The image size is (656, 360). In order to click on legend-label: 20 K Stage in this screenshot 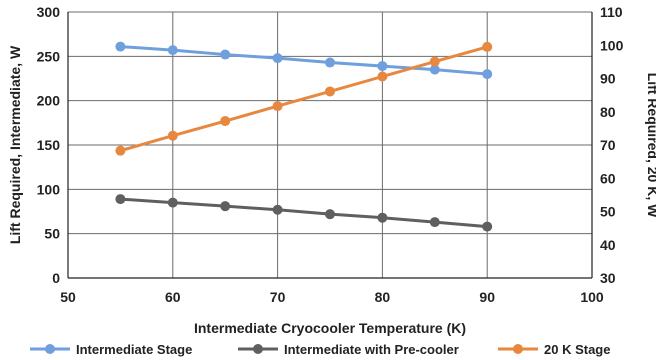, I will do `click(577, 349)`.